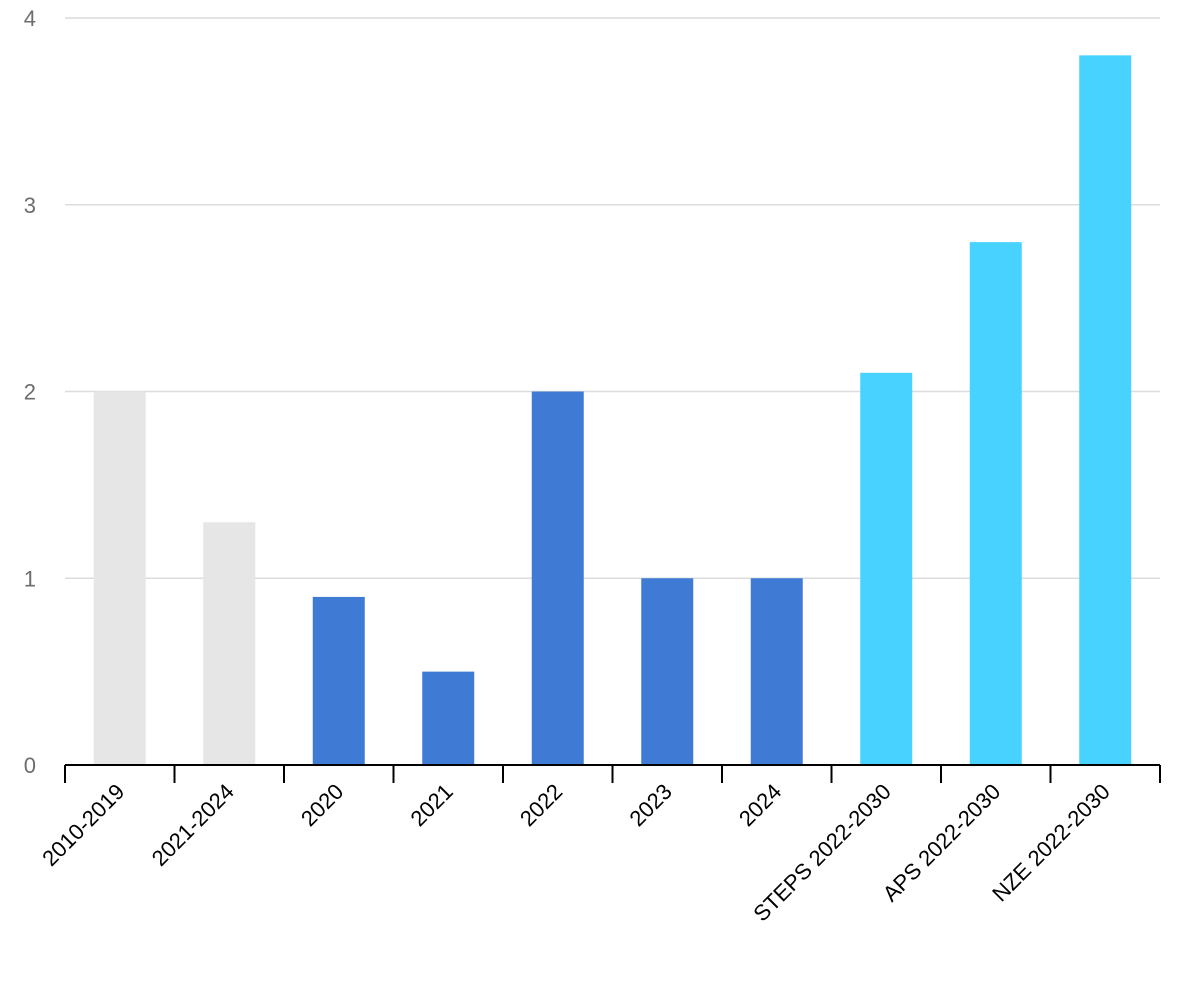 This screenshot has height=1000, width=1200. What do you see at coordinates (30, 765) in the screenshot?
I see `y-tick-label: 0` at bounding box center [30, 765].